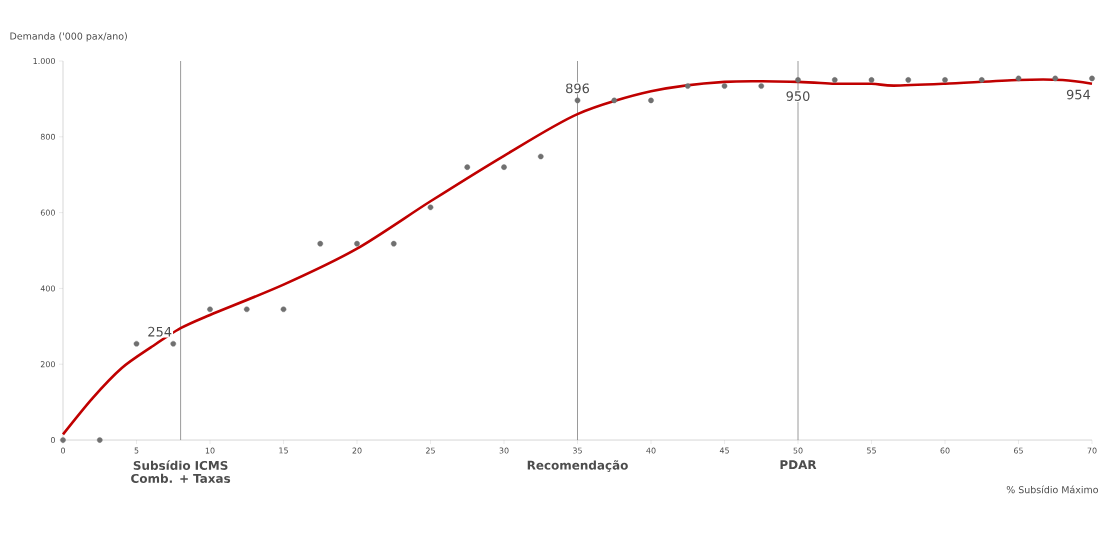 The image size is (1104, 560). What do you see at coordinates (578, 88) in the screenshot?
I see `annotation: 896` at bounding box center [578, 88].